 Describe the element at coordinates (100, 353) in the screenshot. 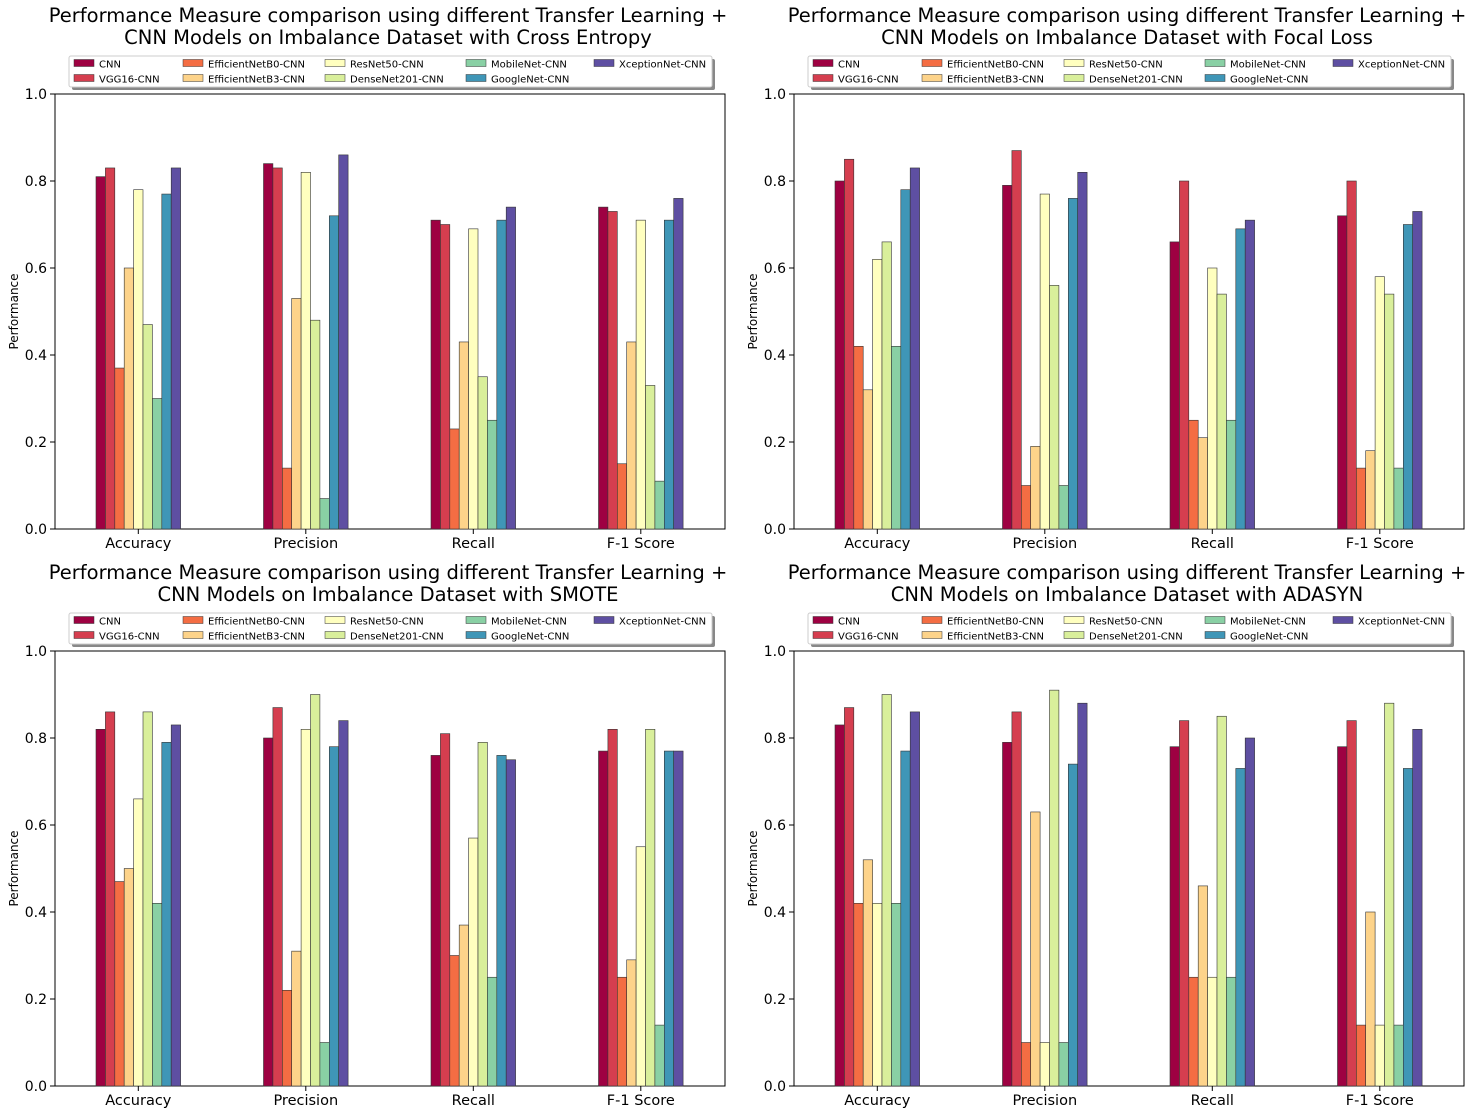

I see `bar-cnn-accuracy` at that location.